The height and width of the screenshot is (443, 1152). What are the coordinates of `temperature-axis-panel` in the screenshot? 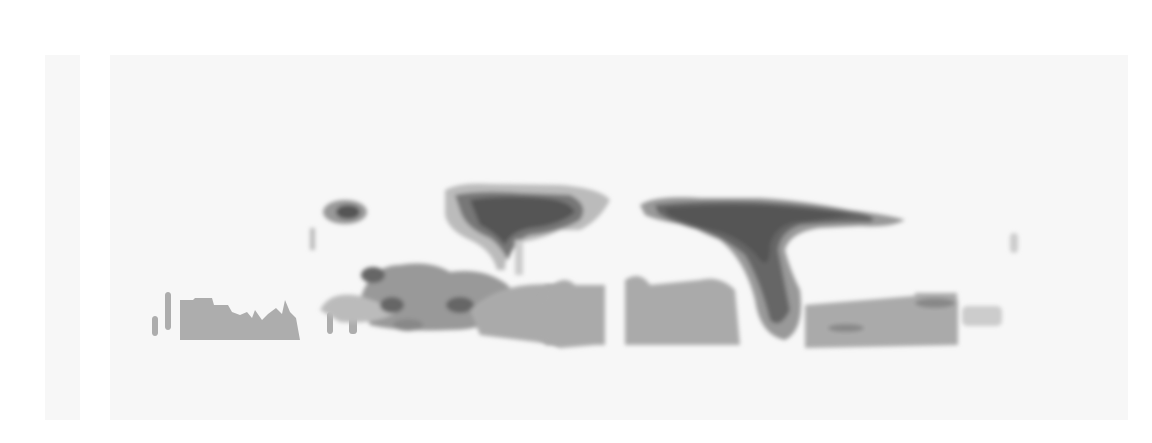 It's located at (62, 237).